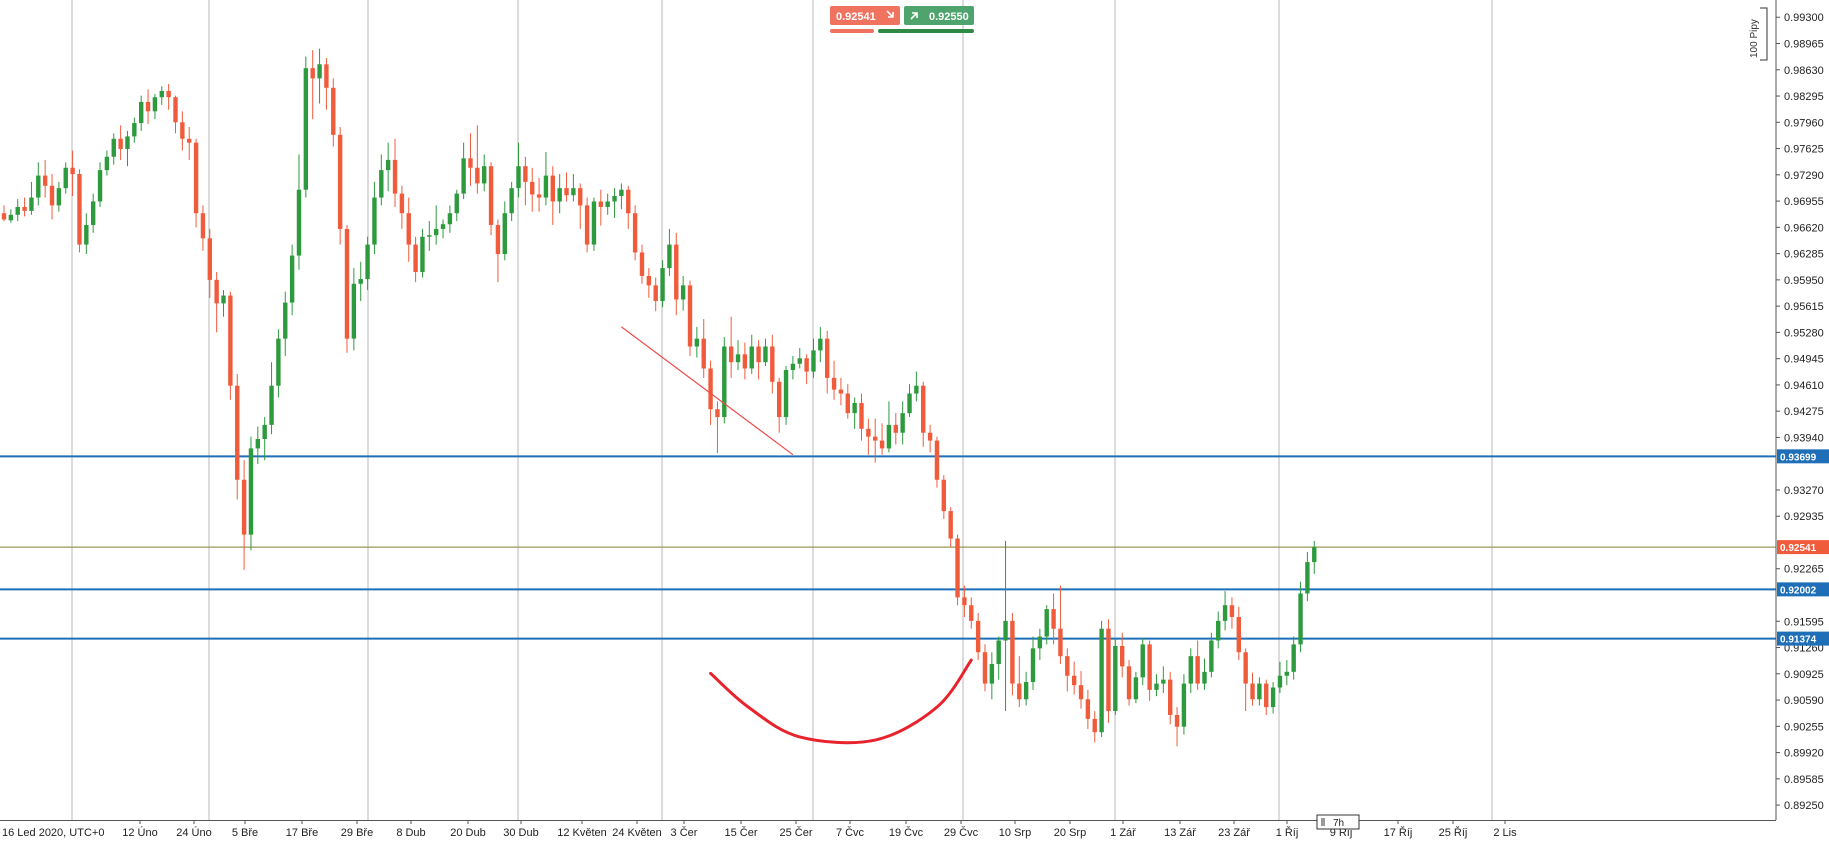  Describe the element at coordinates (1754, 38) in the screenshot. I see `pip-scale-label: 100 Pipy` at that location.